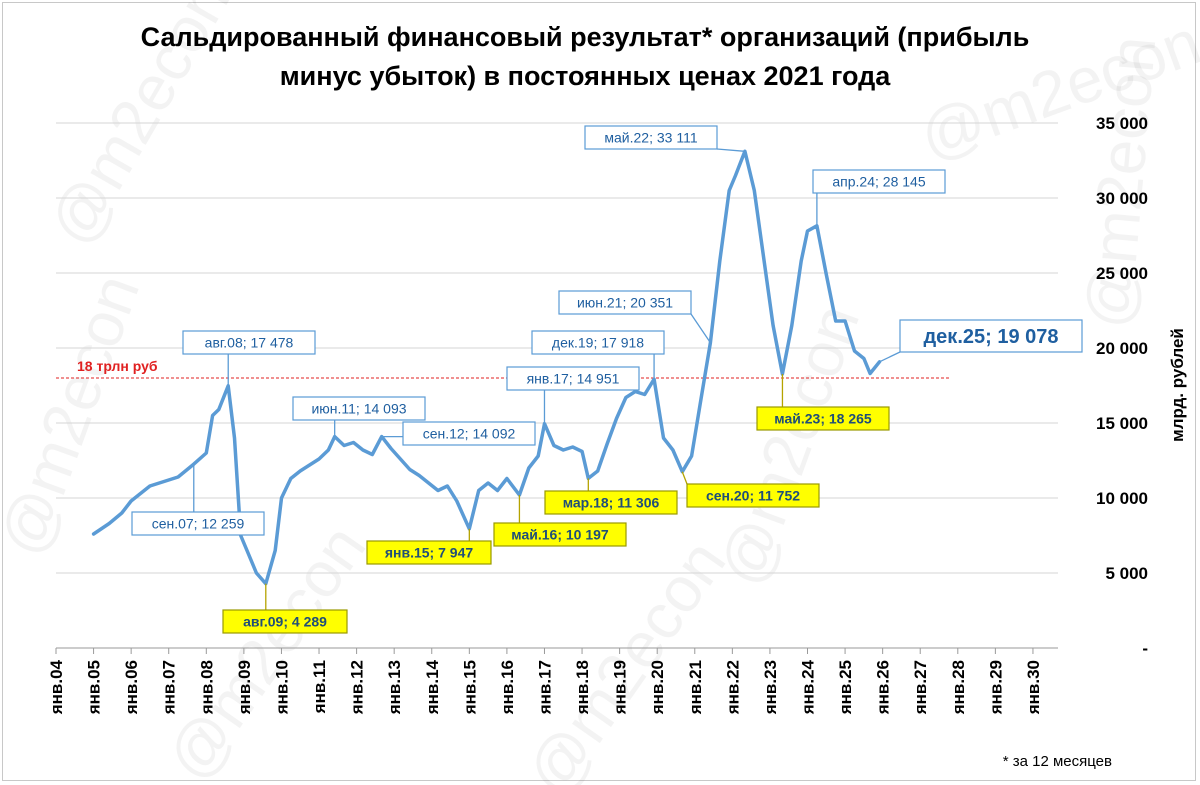 Image resolution: width=1200 pixels, height=785 pixels. I want to click on data-label-2022-05: май.22; 33 111, so click(664, 138).